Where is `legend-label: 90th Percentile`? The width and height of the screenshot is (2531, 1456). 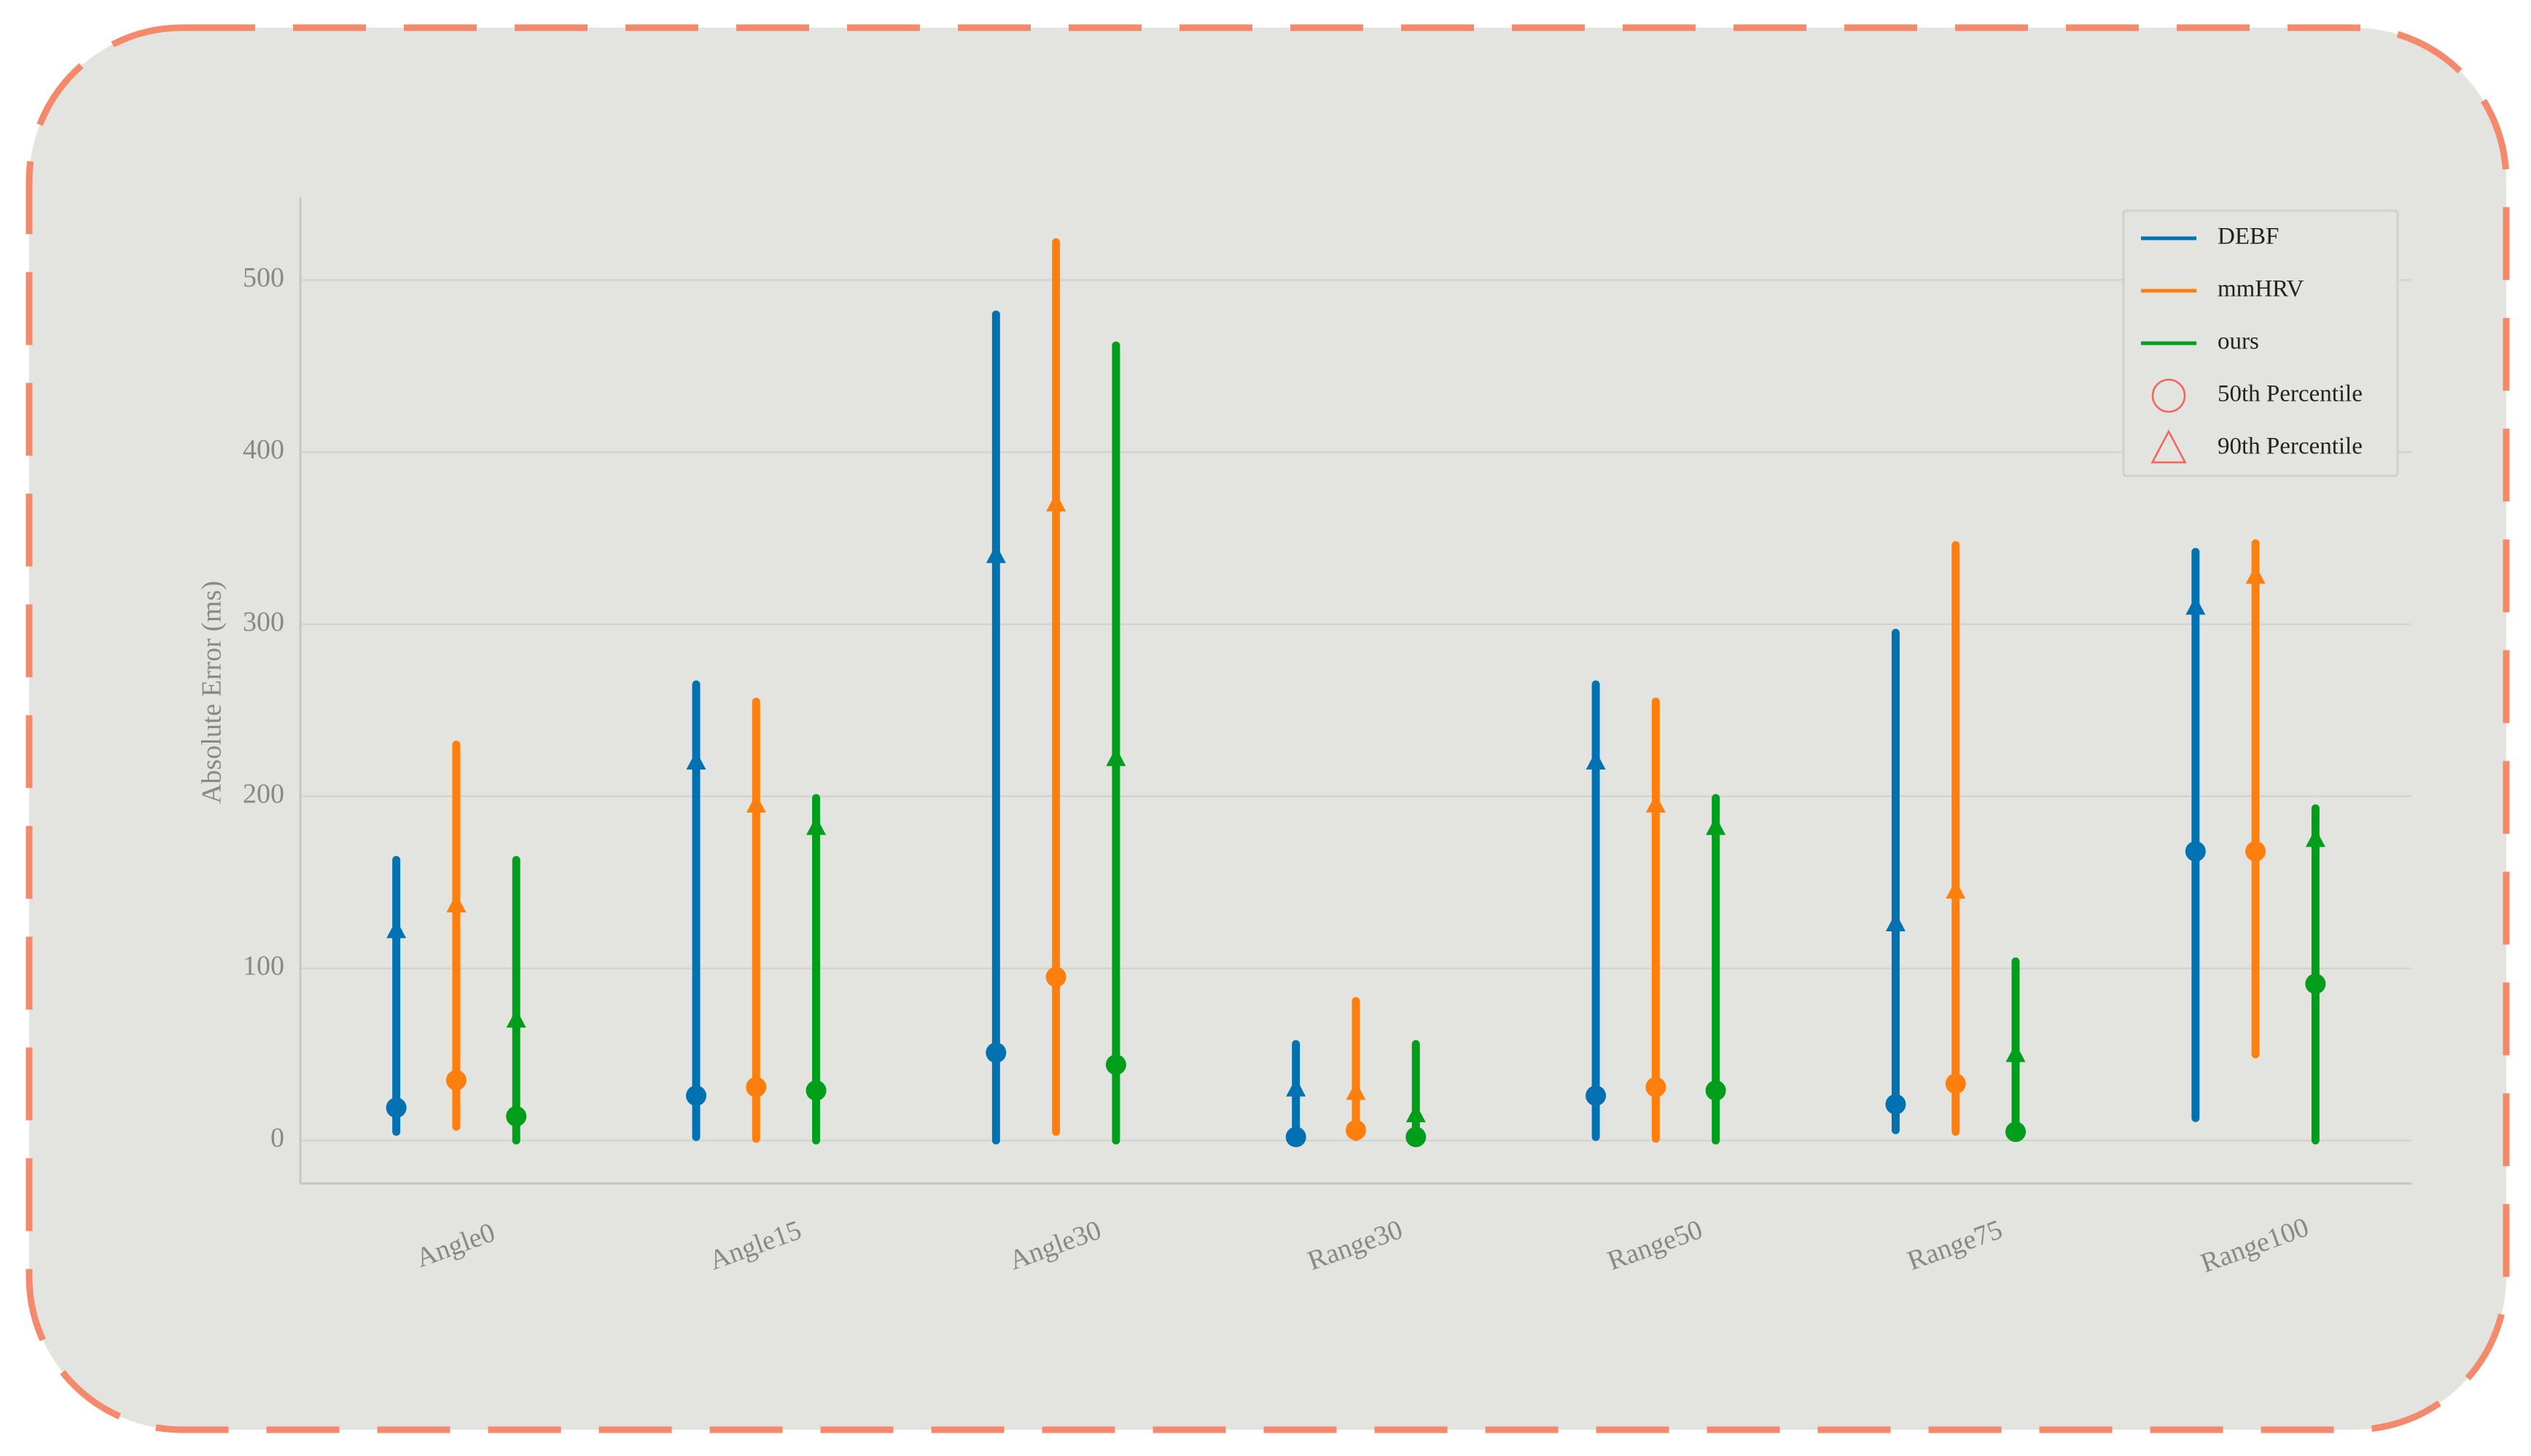
legend-label: 90th Percentile is located at coordinates (2290, 447).